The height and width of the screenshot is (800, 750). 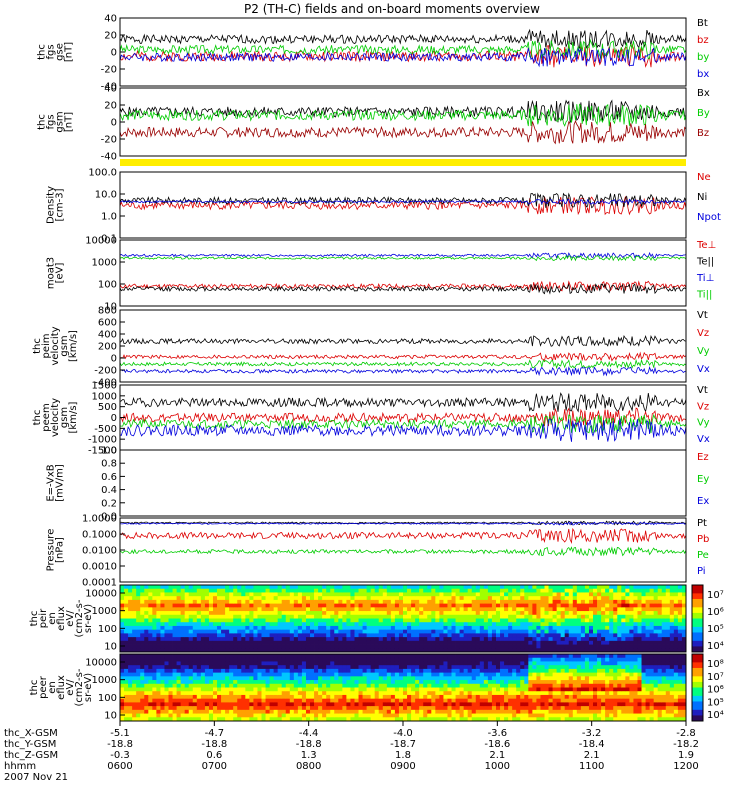 What do you see at coordinates (109, 87) in the screenshot?
I see `ytick-label-fgs-gse-4: -40` at bounding box center [109, 87].